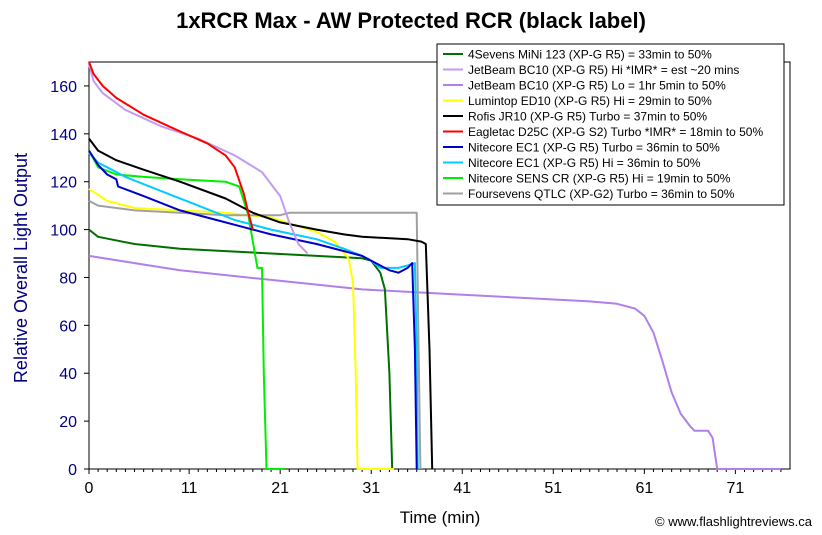  Describe the element at coordinates (280, 488) in the screenshot. I see `x-tick-label: 21` at that location.